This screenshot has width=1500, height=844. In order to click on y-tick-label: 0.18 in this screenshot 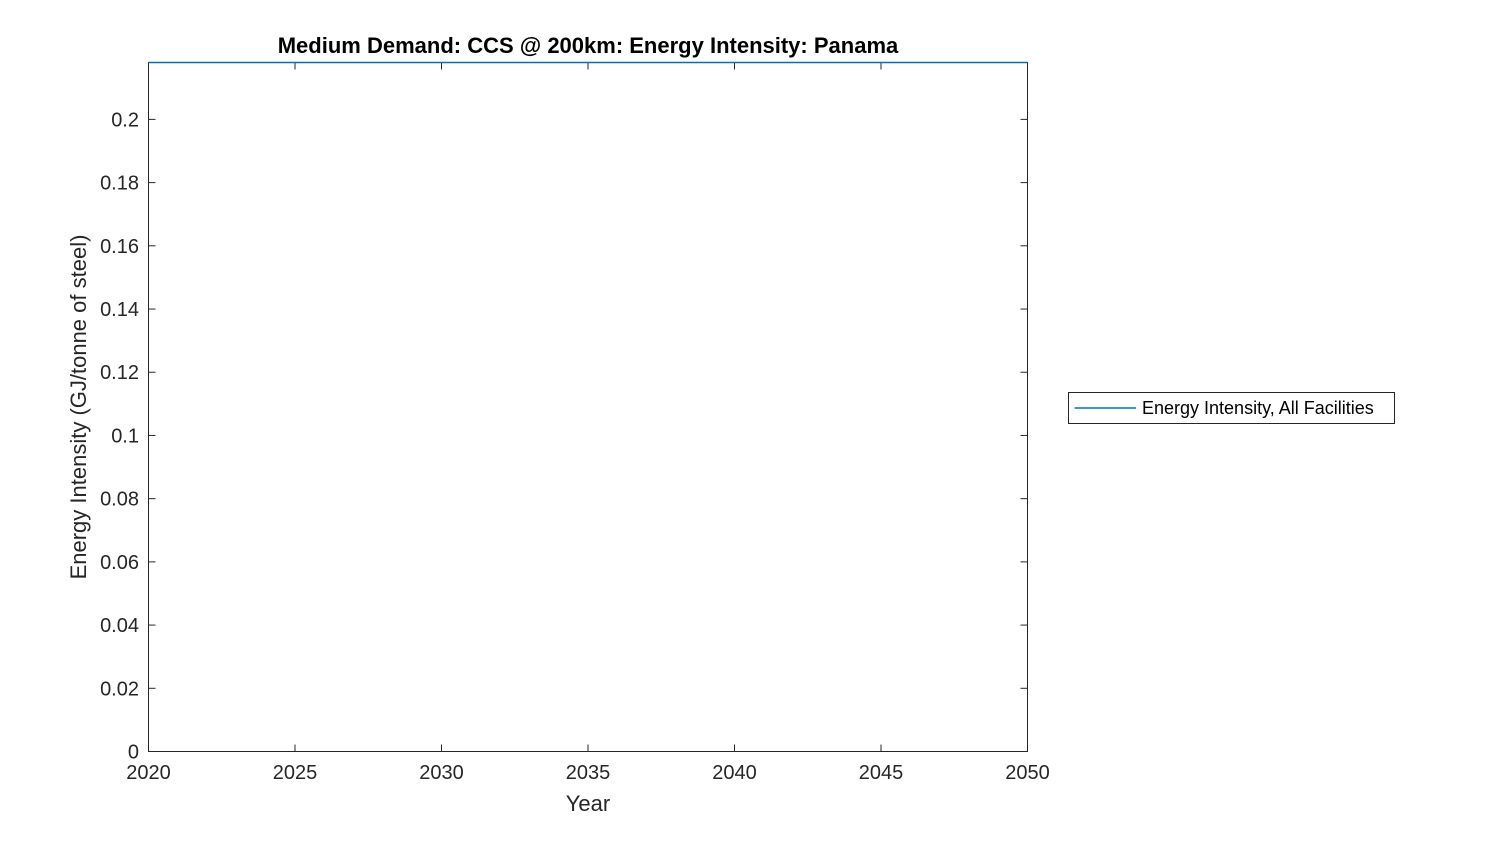, I will do `click(119, 184)`.